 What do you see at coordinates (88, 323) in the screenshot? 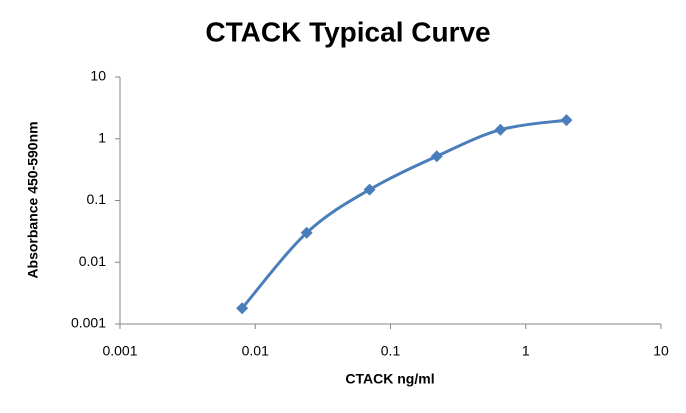
I see `y-tick-label: 0.001` at bounding box center [88, 323].